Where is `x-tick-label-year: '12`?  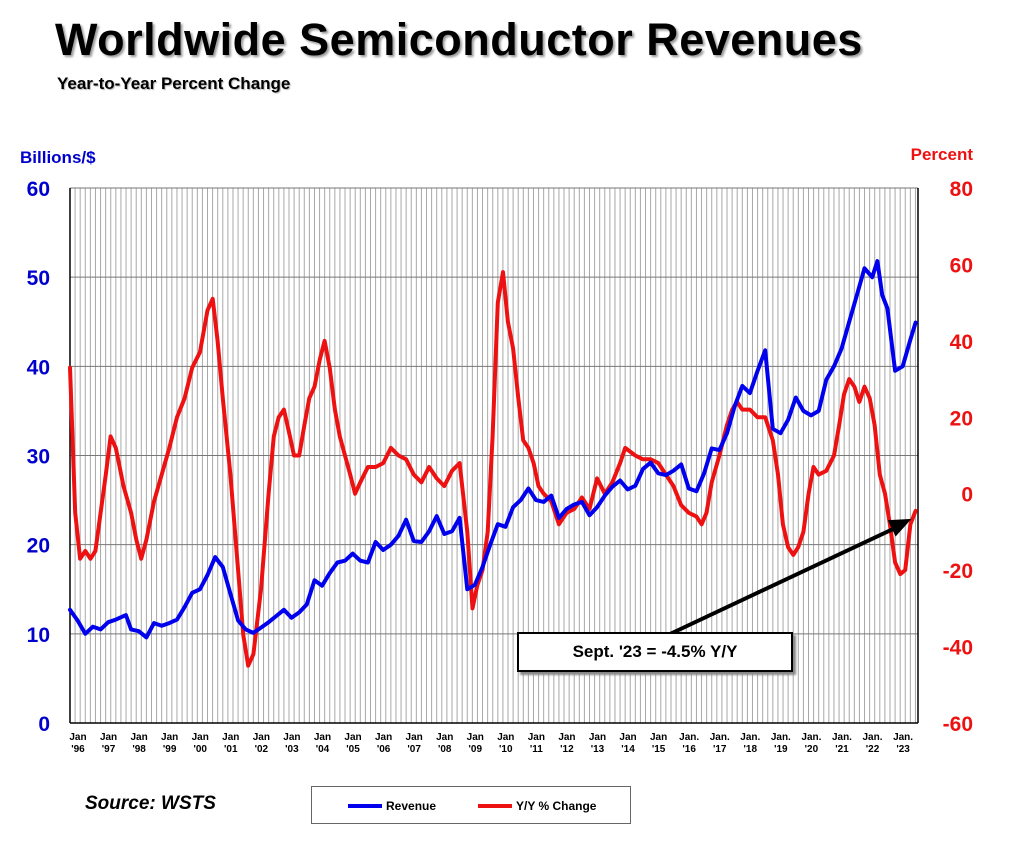 x-tick-label-year: '12 is located at coordinates (567, 749).